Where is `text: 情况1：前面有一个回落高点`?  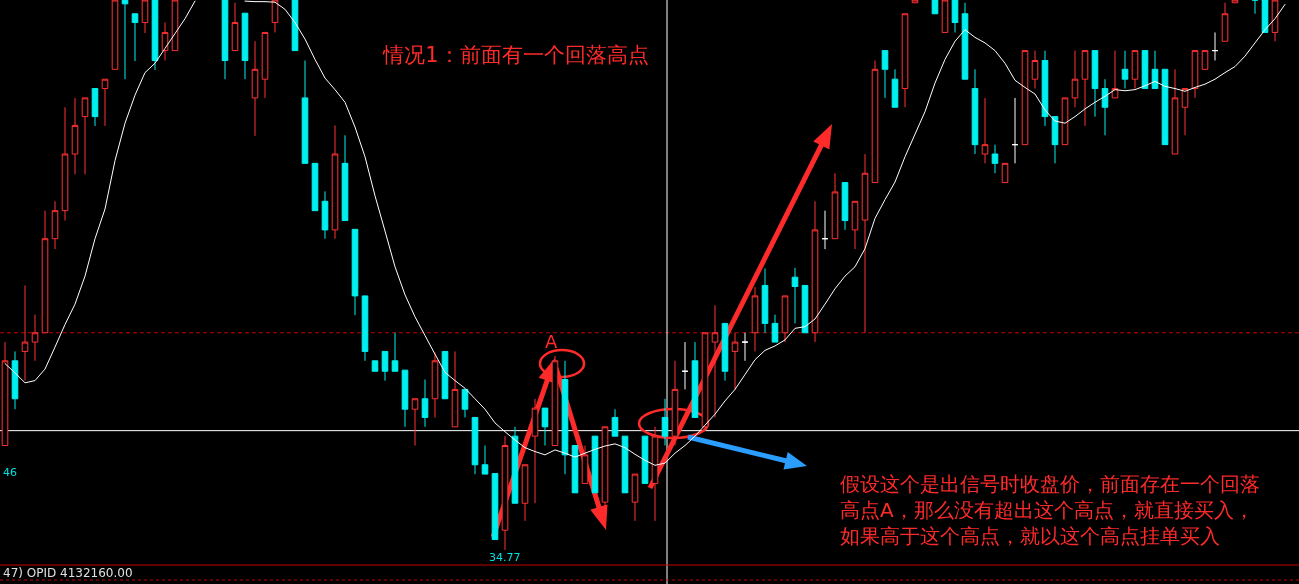 text: 情况1：前面有一个回落高点 is located at coordinates (515, 55).